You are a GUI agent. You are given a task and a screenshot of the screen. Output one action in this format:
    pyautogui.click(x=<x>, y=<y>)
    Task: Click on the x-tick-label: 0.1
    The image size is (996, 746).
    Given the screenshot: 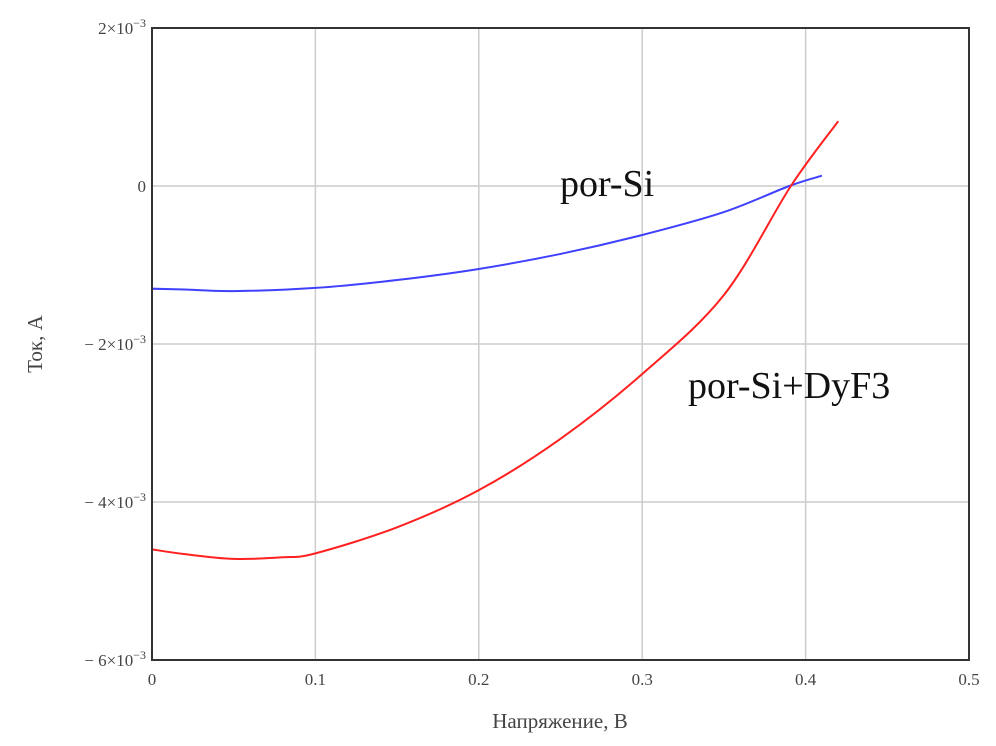 What is the action you would take?
    pyautogui.click(x=315, y=679)
    